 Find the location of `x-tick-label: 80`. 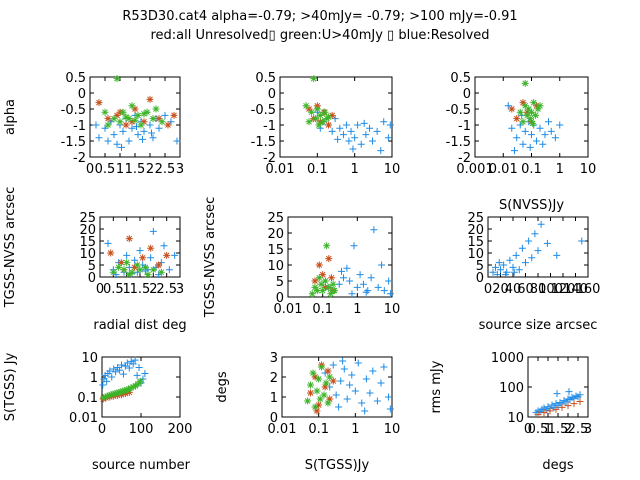

x-tick-label: 80 is located at coordinates (538, 289).